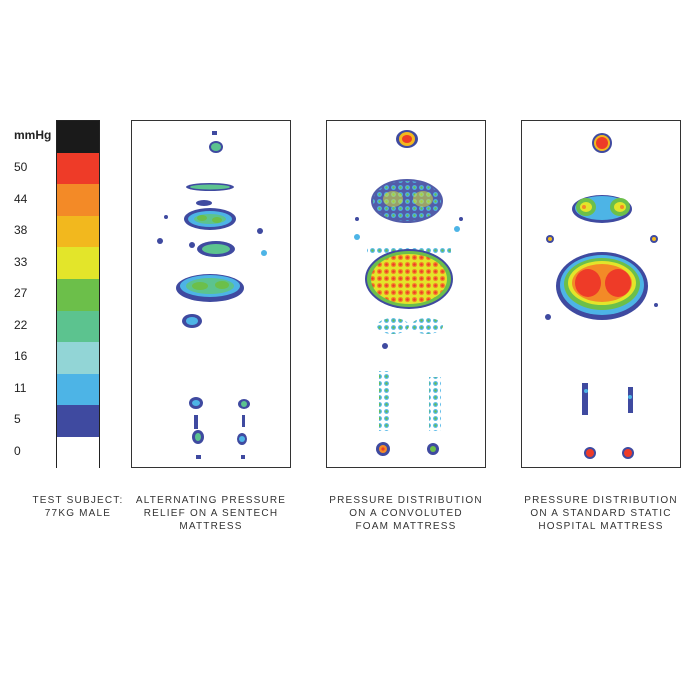  Describe the element at coordinates (21, 262) in the screenshot. I see `scale-tick: 33` at that location.